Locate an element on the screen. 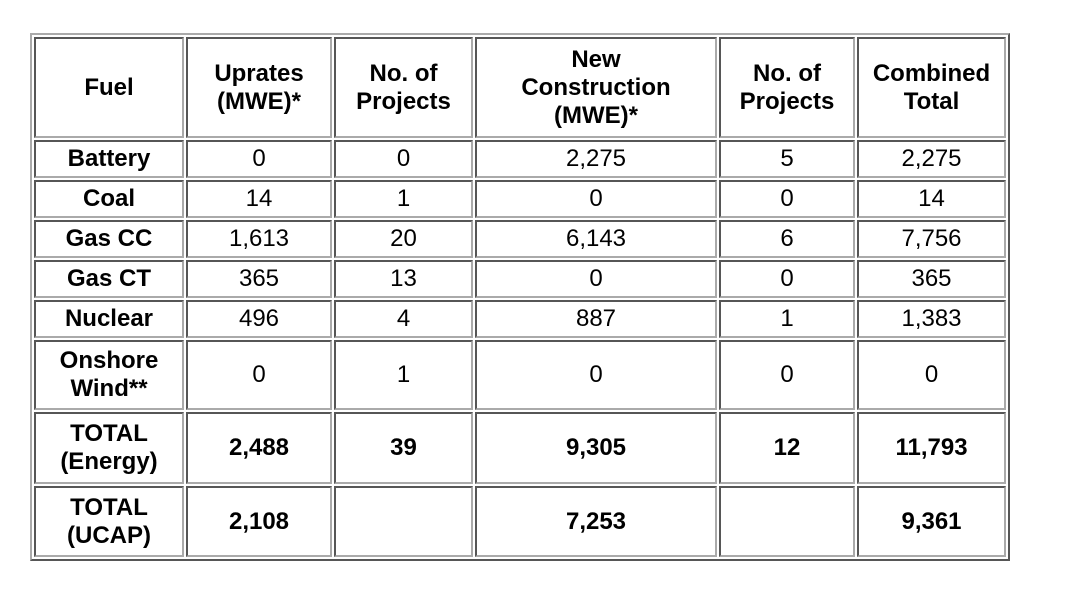 The image size is (1080, 608). cell-line: Gas CC is located at coordinates (109, 238).